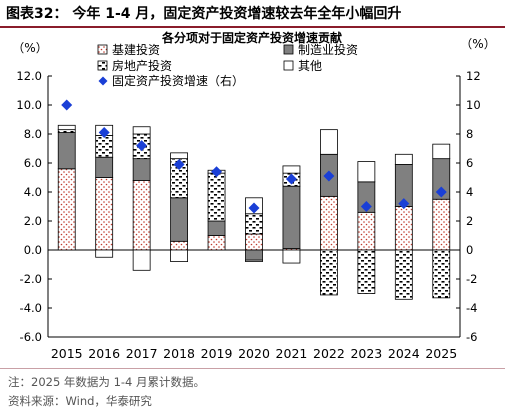  What do you see at coordinates (33, 250) in the screenshot?
I see `y-left-tick-label: 0.0` at bounding box center [33, 250].